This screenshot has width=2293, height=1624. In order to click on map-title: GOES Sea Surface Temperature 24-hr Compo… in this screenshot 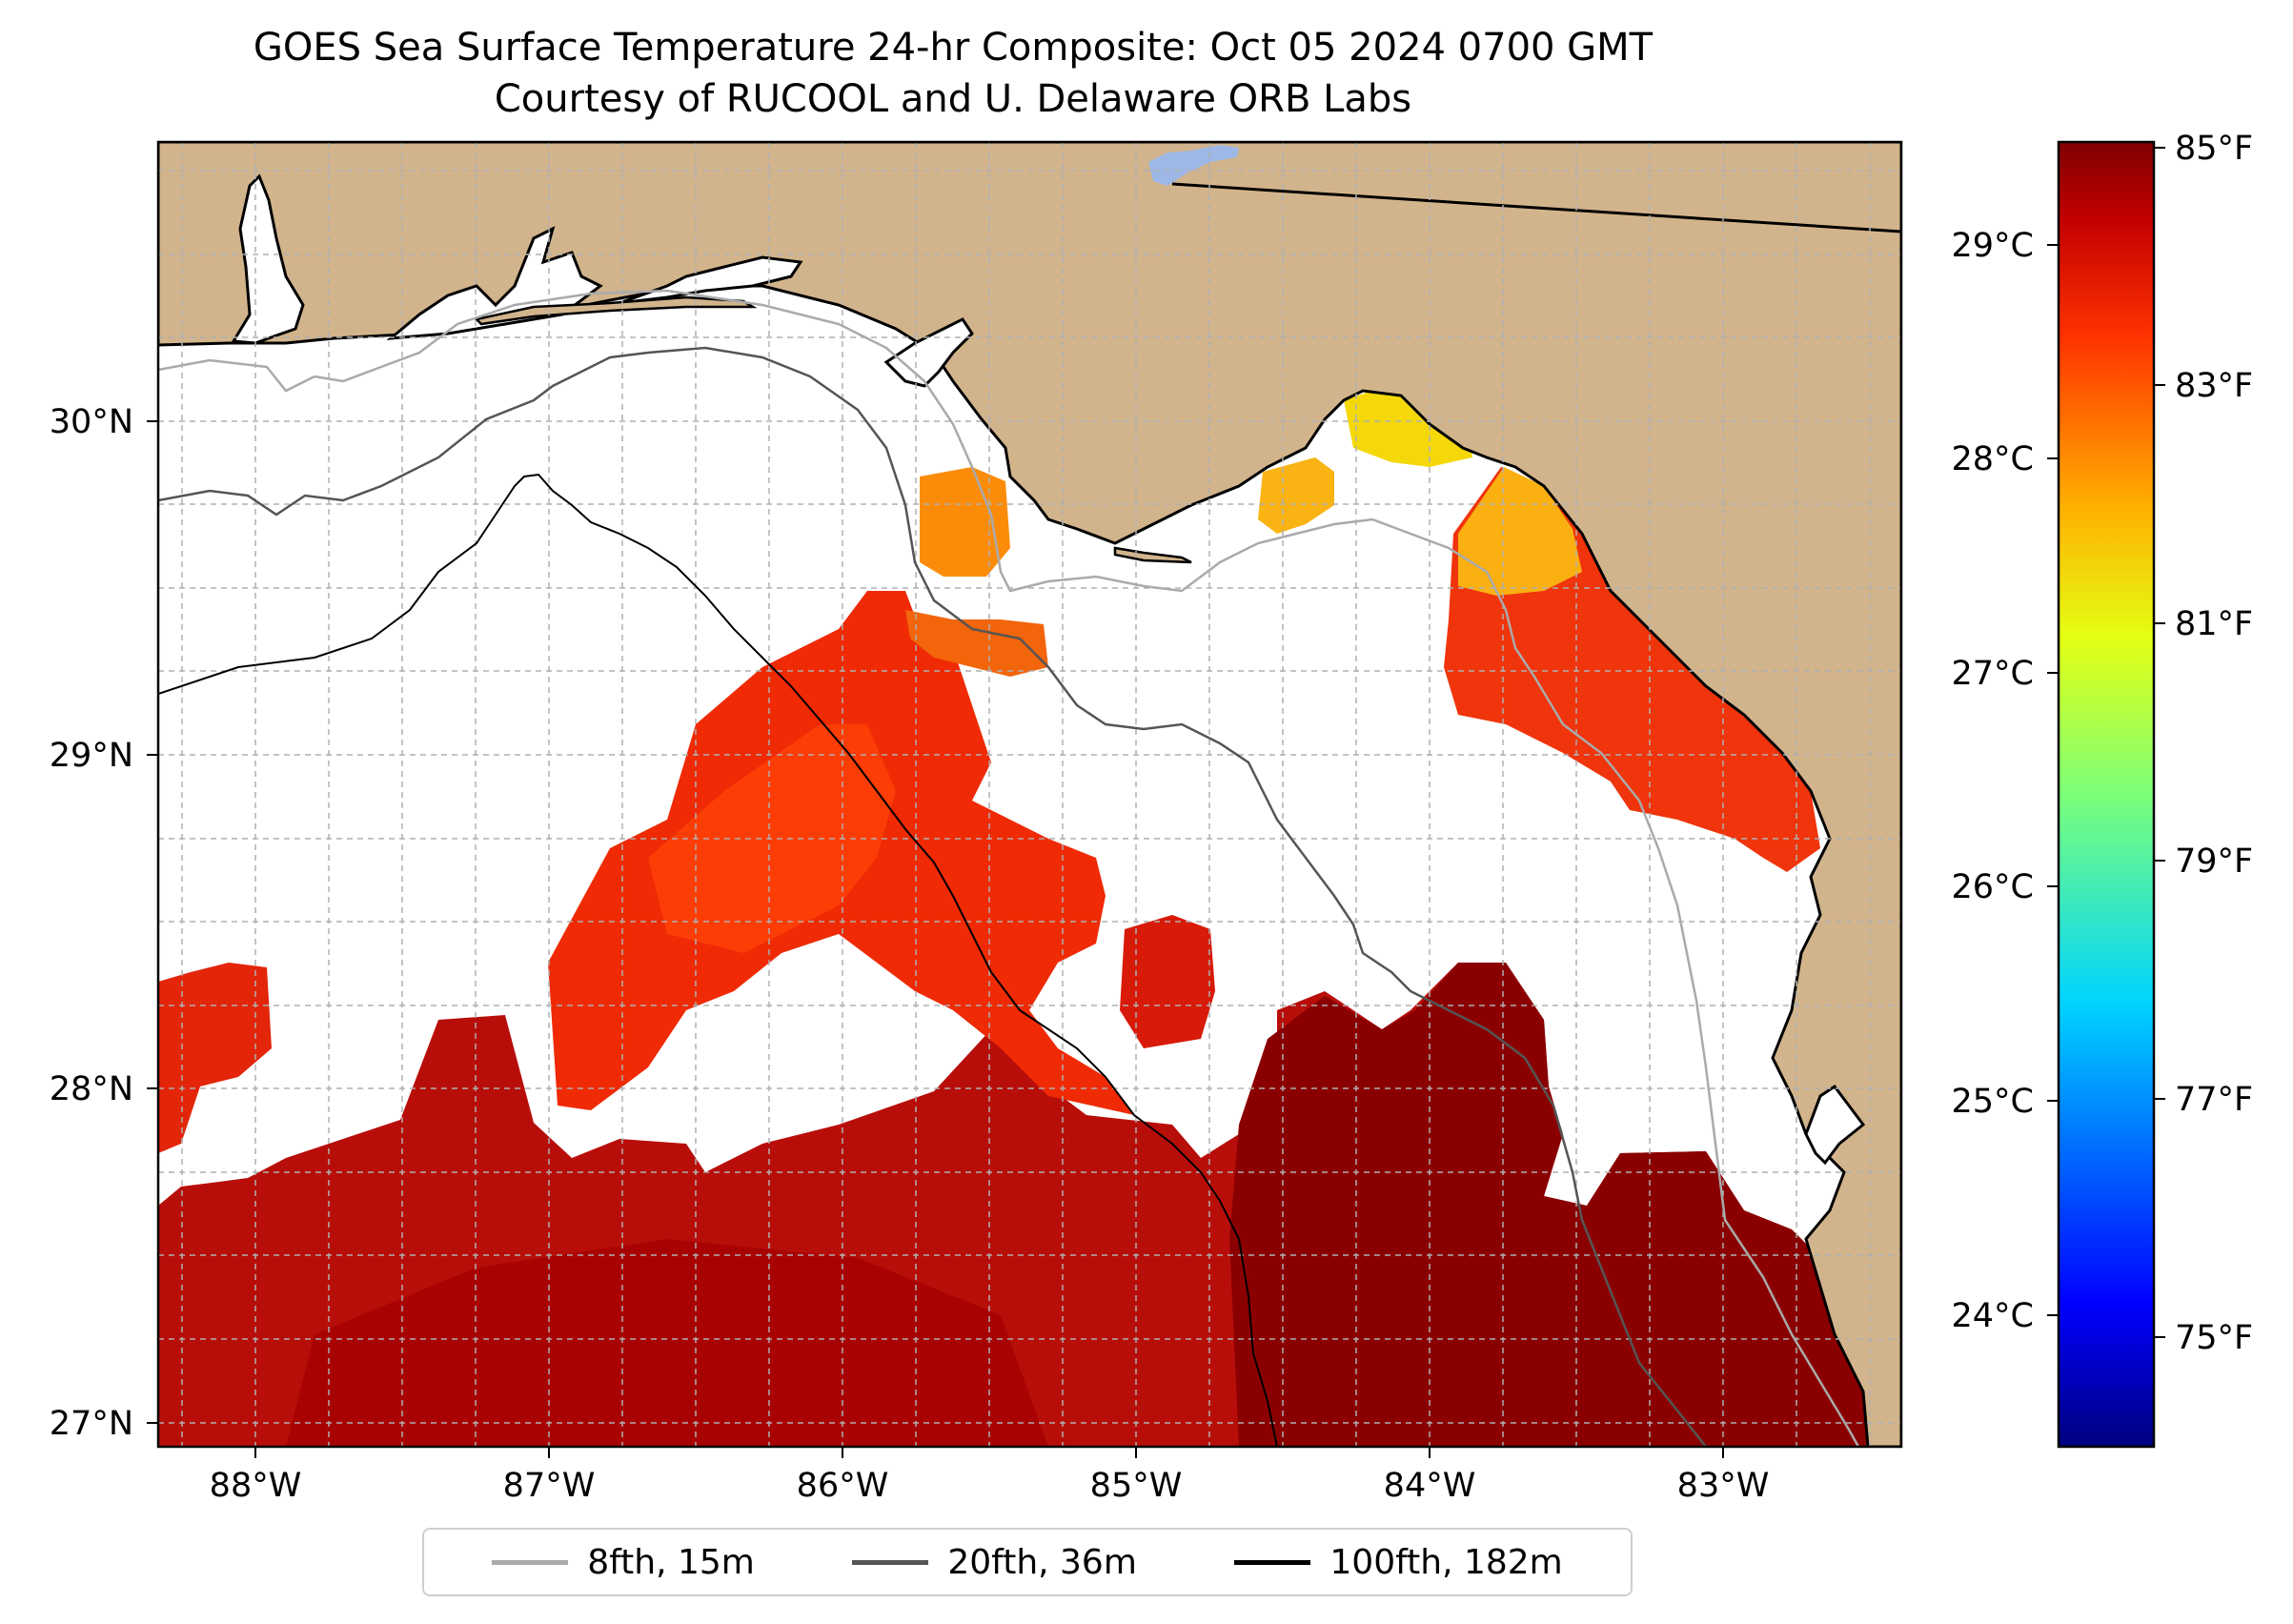, I will do `click(954, 48)`.